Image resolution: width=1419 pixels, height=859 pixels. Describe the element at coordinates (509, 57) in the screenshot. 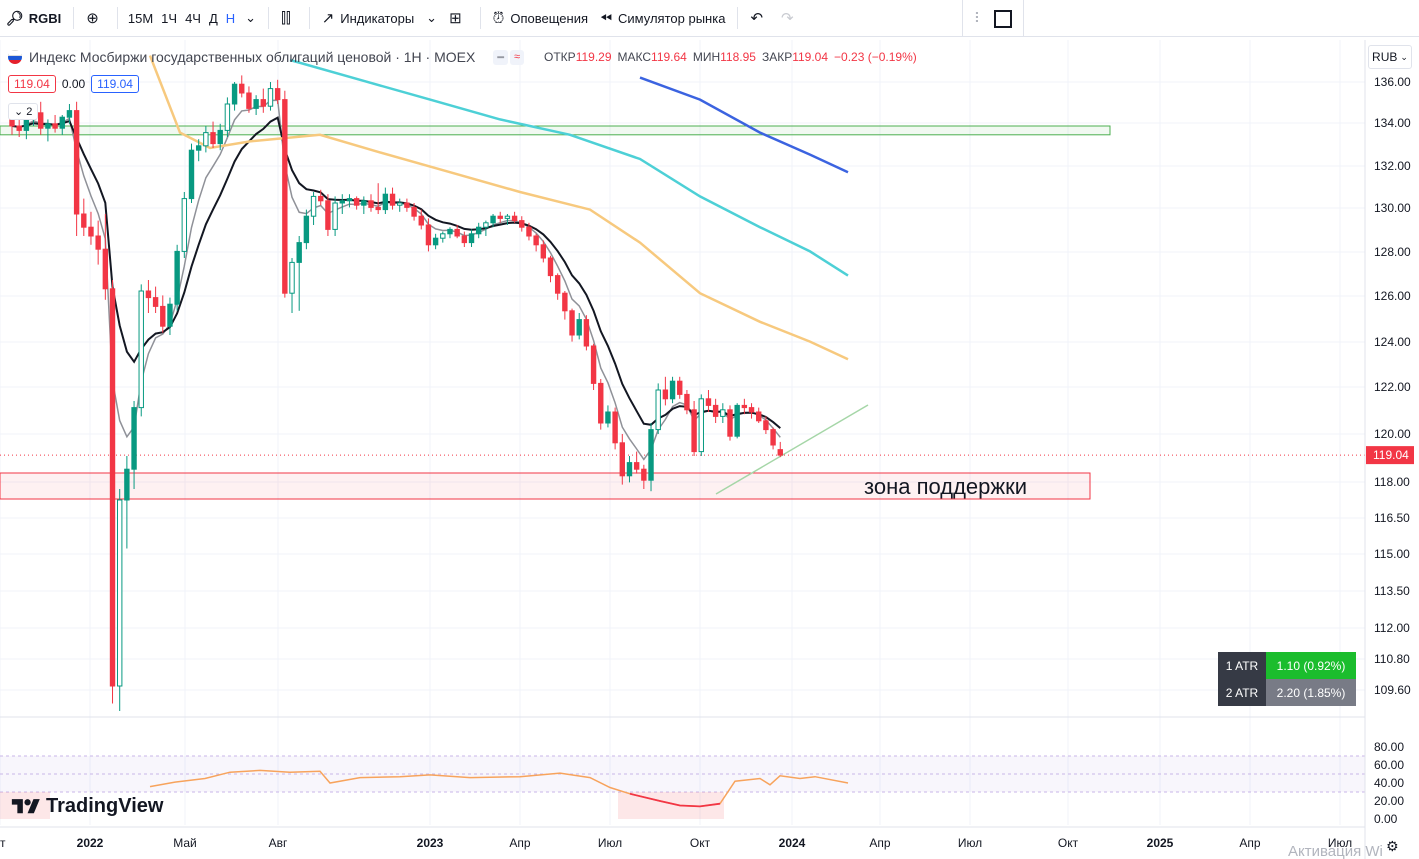

I see `compare-toggle: ━ ≈` at that location.